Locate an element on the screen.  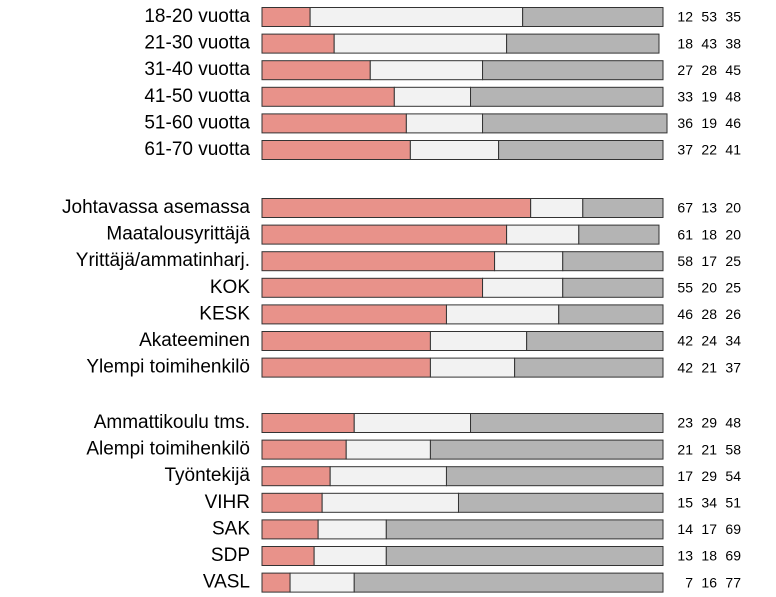
value-label: 24 is located at coordinates (709, 341).